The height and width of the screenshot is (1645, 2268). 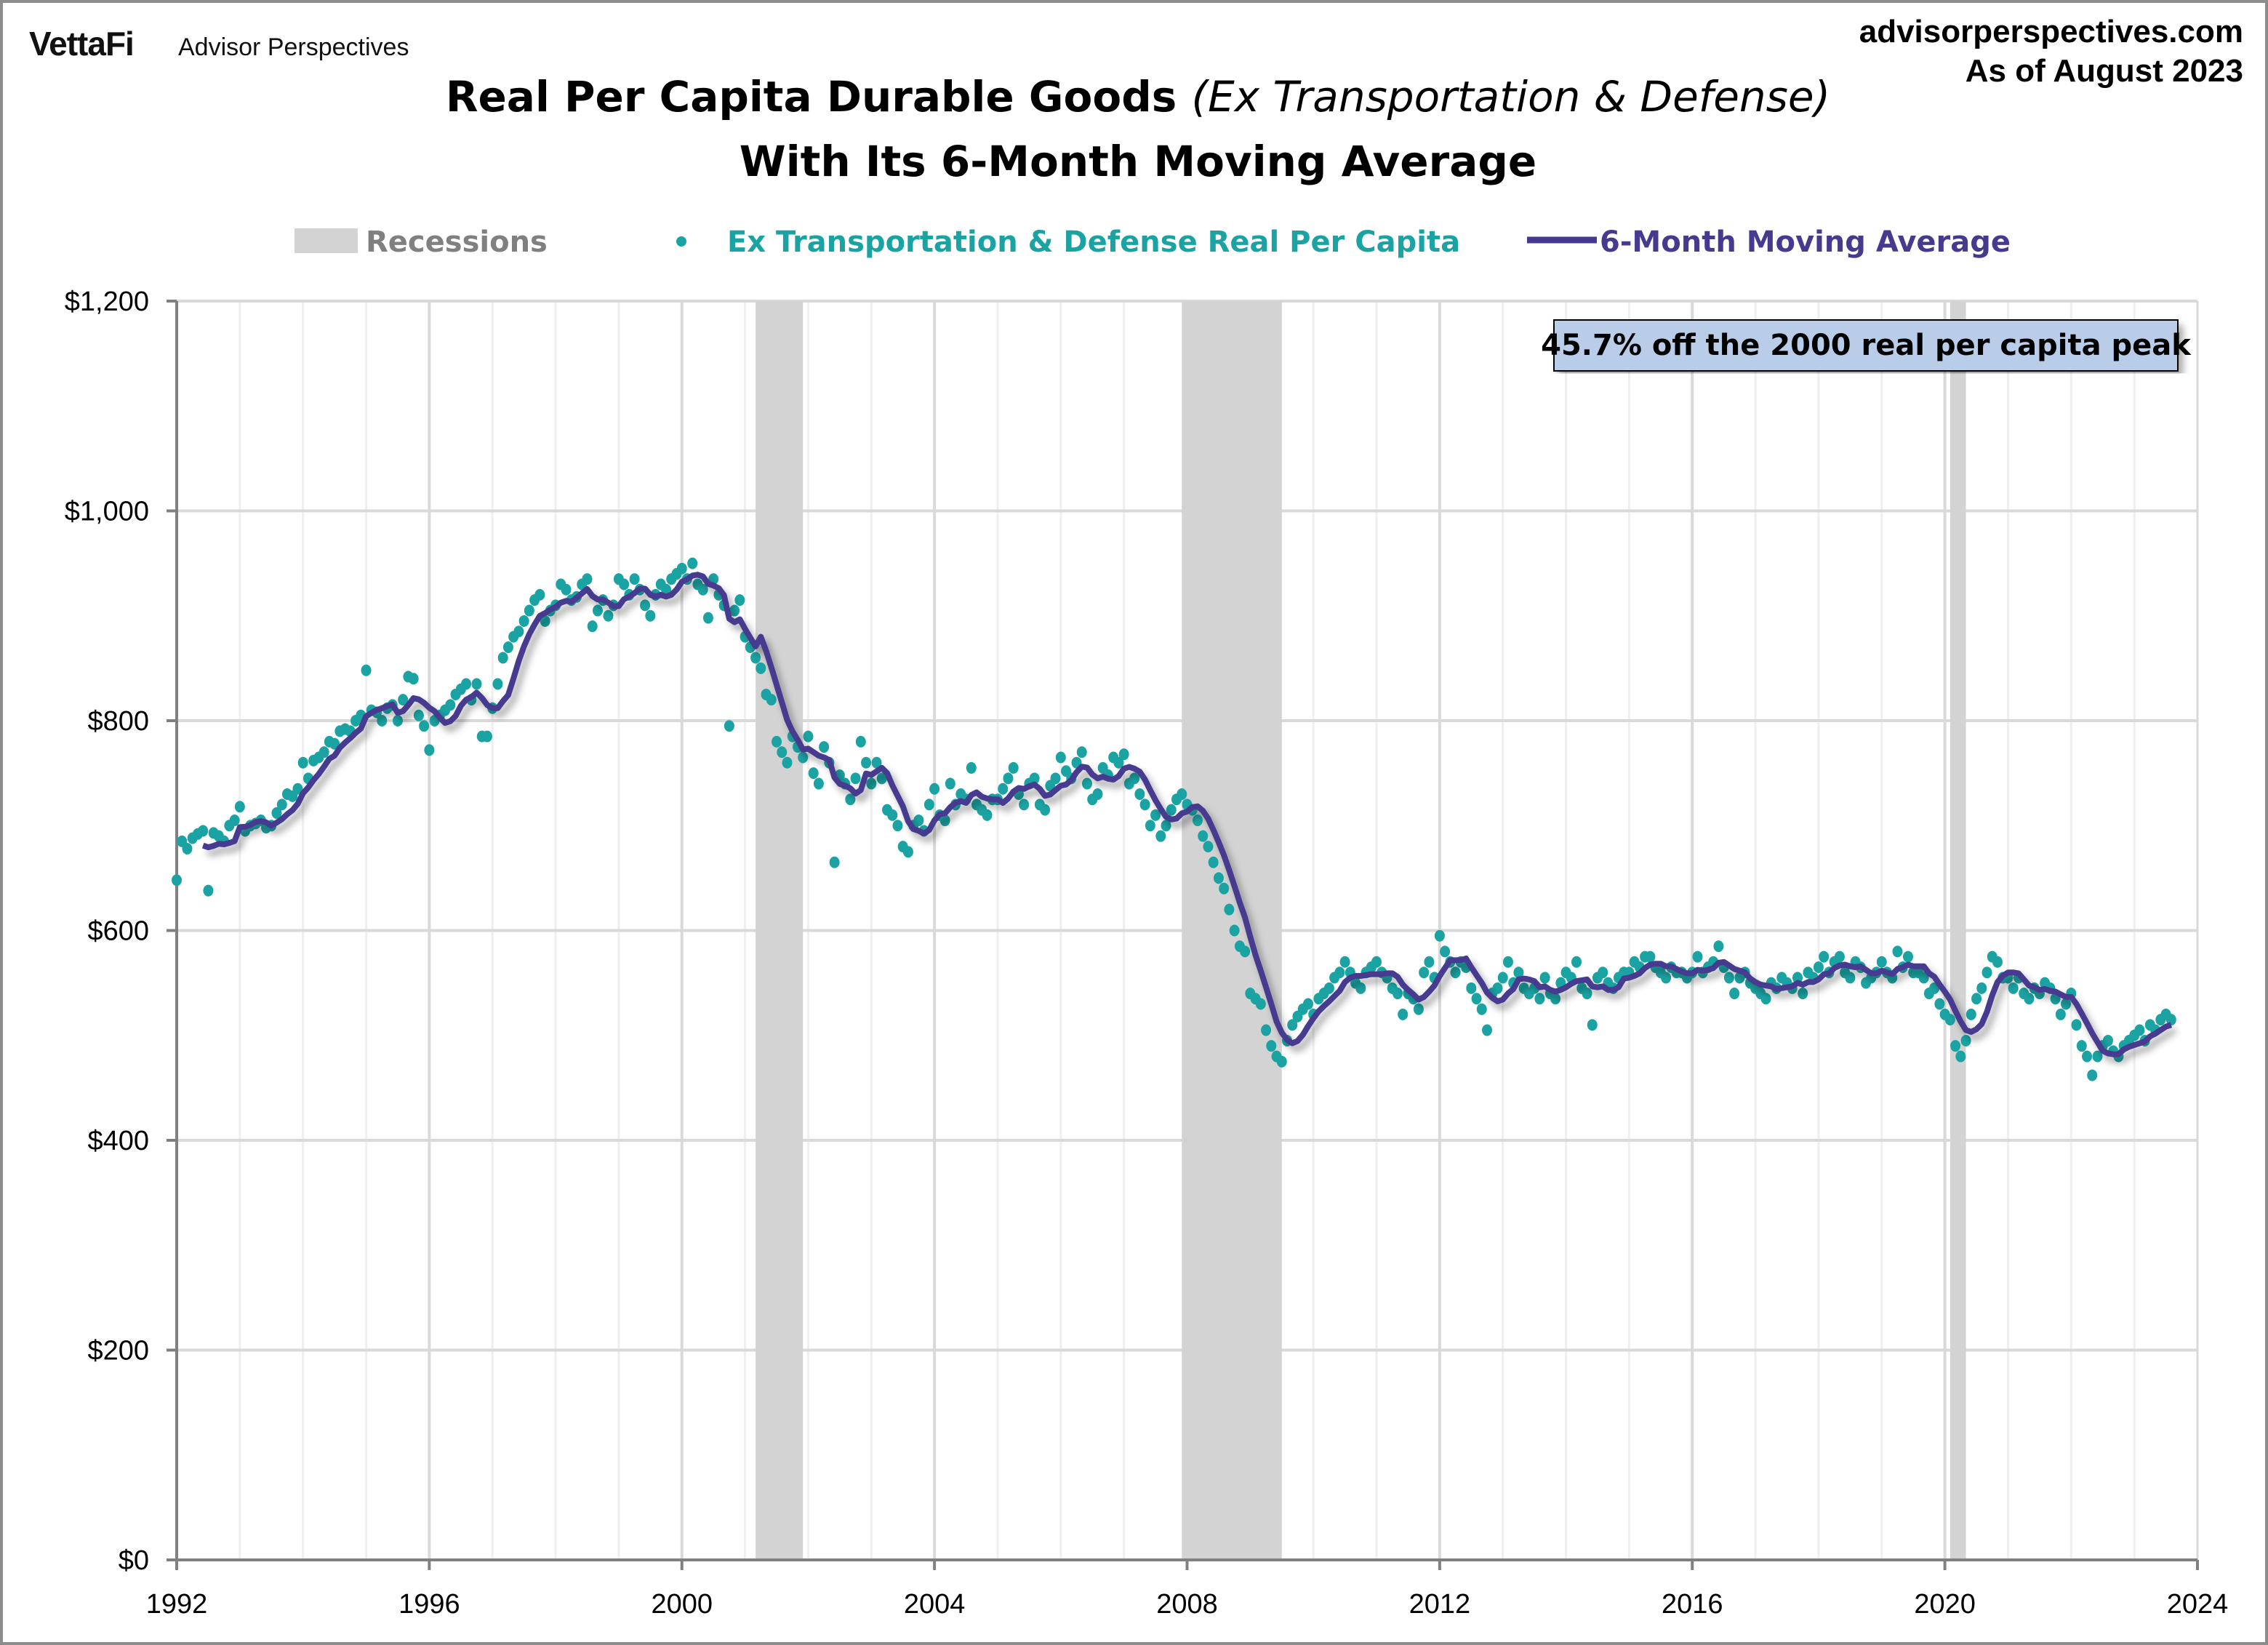 What do you see at coordinates (681, 241) in the screenshot?
I see `legend-dot-marker` at bounding box center [681, 241].